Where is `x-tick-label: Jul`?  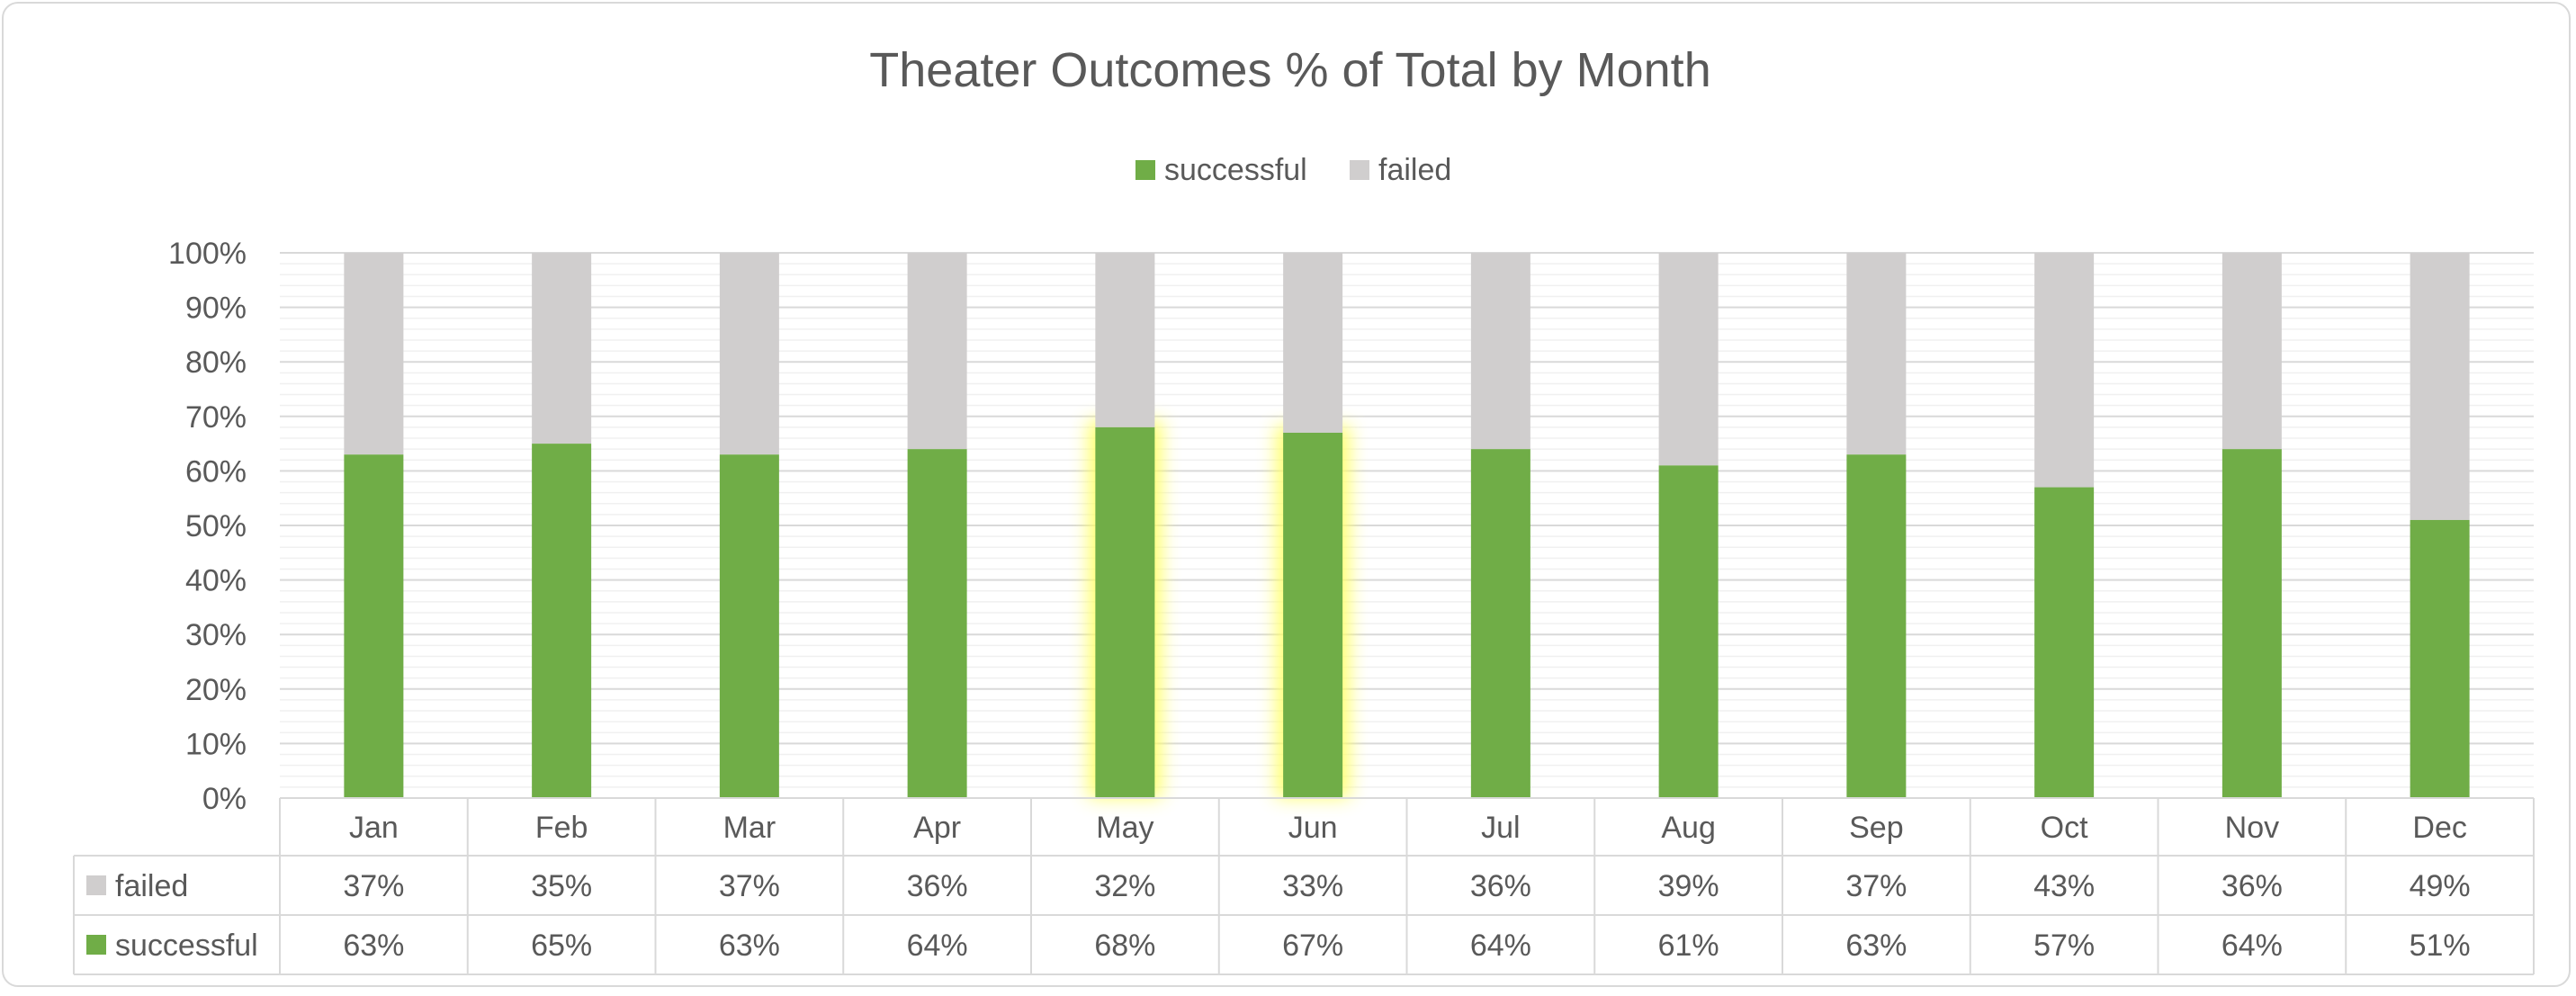 x-tick-label: Jul is located at coordinates (1501, 828).